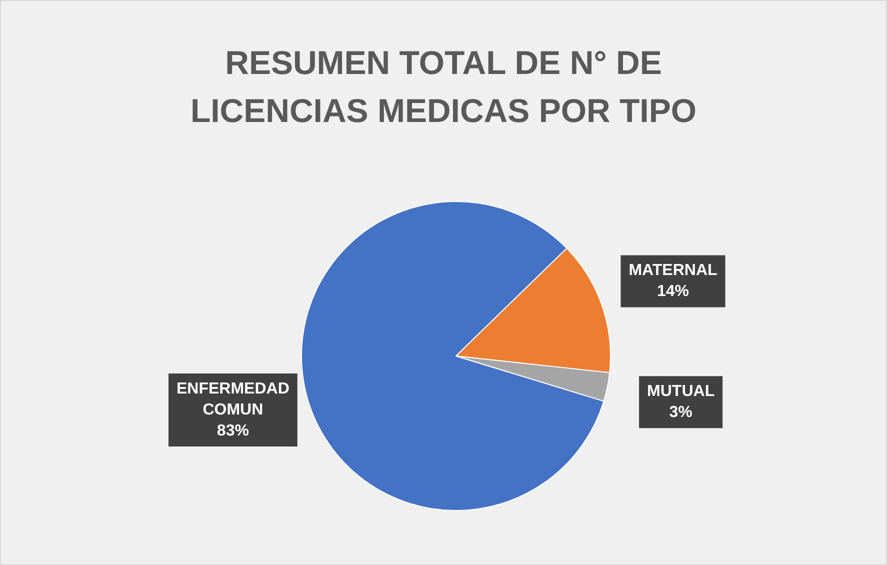  Describe the element at coordinates (232, 431) in the screenshot. I see `data-label: 83%` at that location.